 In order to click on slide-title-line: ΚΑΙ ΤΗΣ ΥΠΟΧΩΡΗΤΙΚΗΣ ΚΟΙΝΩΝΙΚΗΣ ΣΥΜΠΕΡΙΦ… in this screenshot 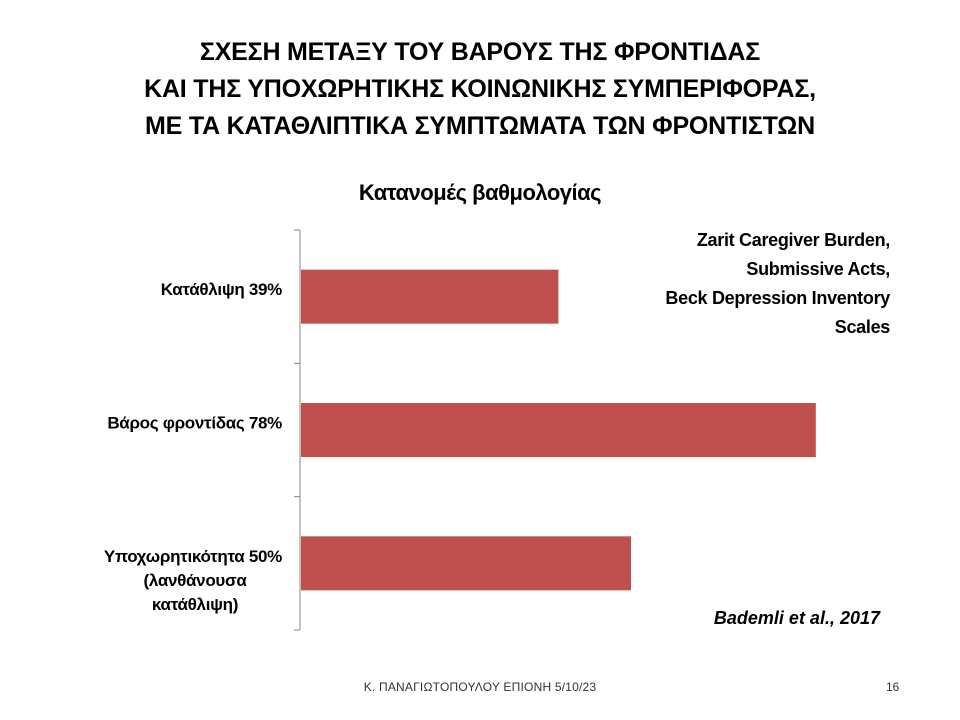, I will do `click(480, 89)`.